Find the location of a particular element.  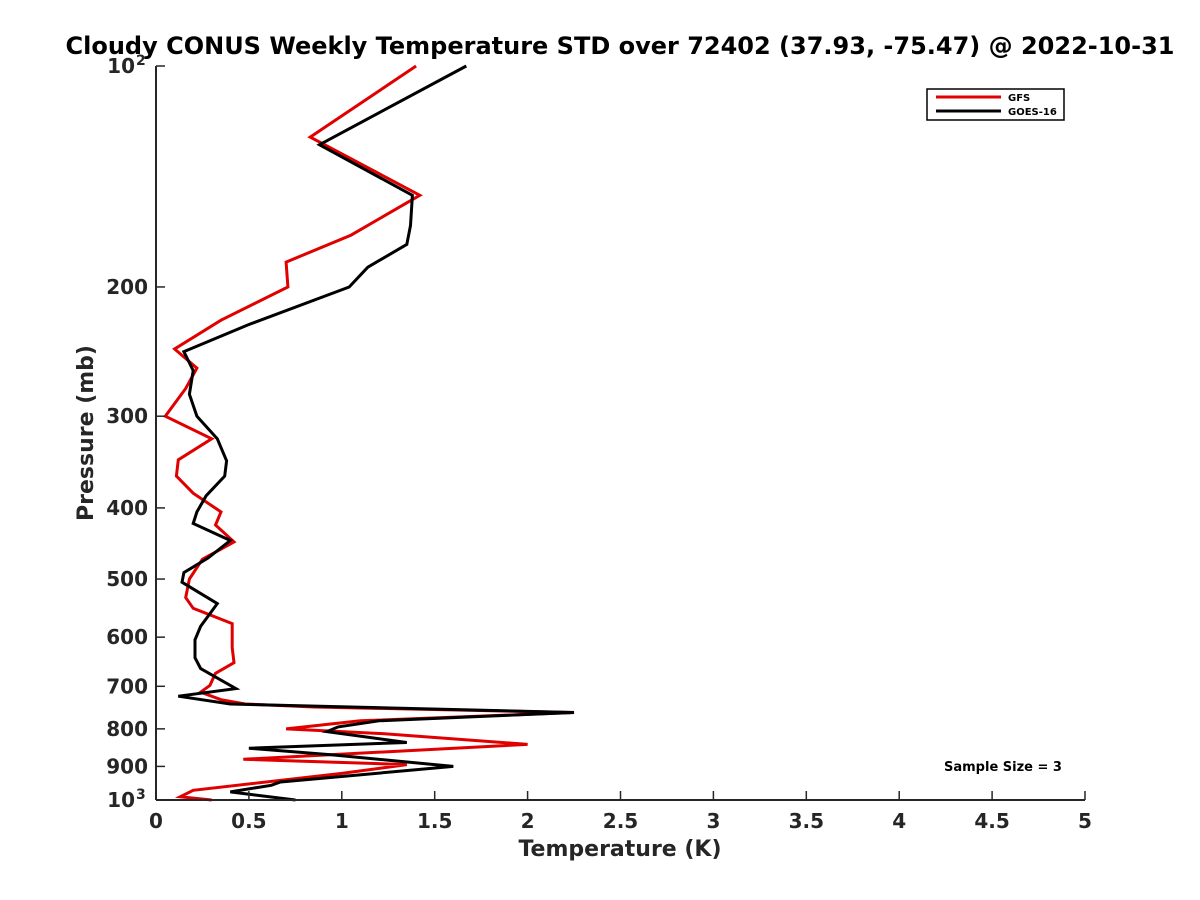

y-tick-label: 300 is located at coordinates (127, 416).